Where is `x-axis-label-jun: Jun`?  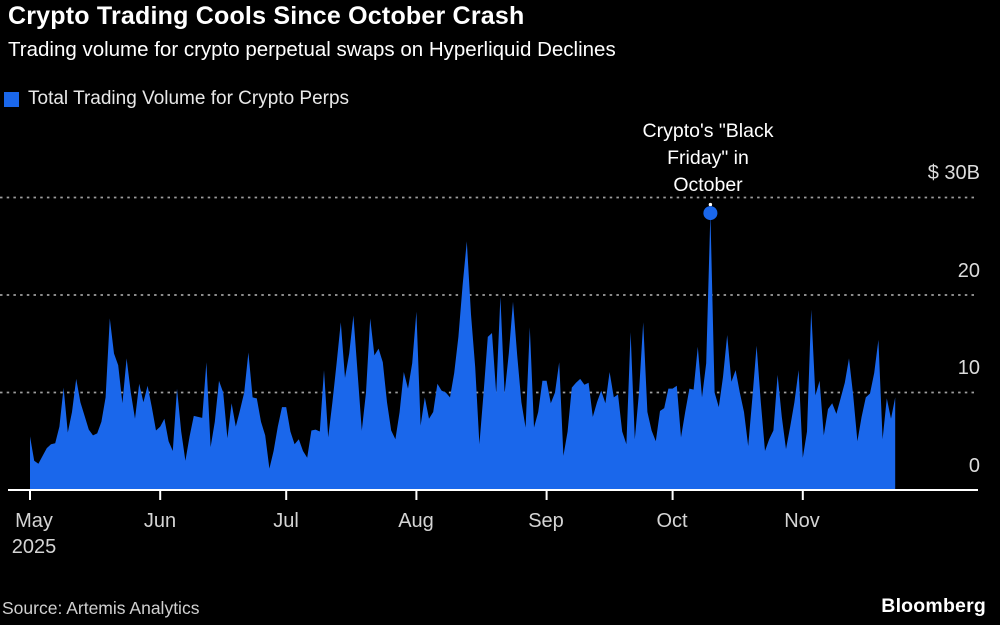
x-axis-label-jun: Jun is located at coordinates (160, 521).